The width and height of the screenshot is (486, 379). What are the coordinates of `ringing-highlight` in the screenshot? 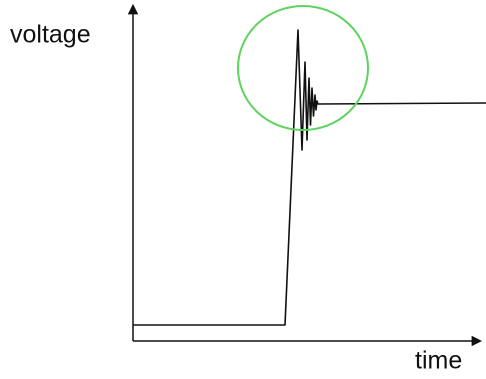 It's located at (303, 68).